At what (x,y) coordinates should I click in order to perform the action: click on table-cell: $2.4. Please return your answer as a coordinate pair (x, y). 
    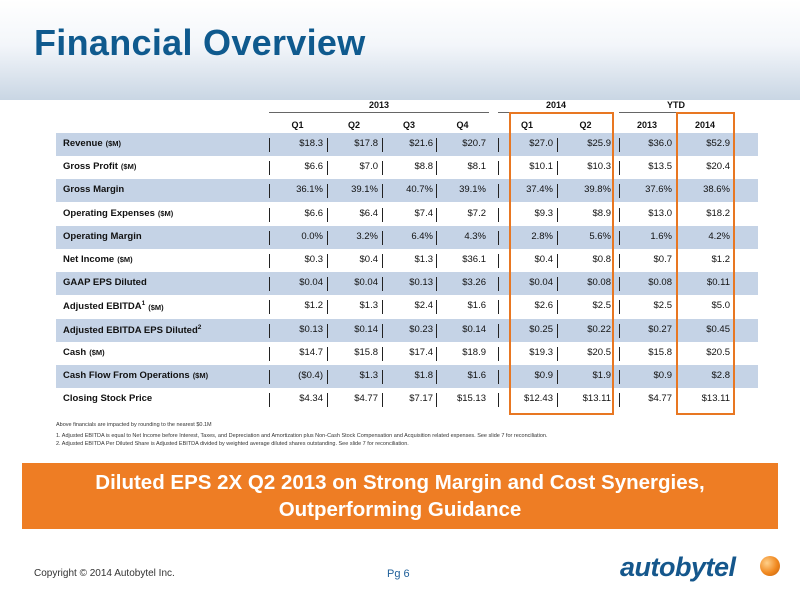
    Looking at the image, I should click on (409, 307).